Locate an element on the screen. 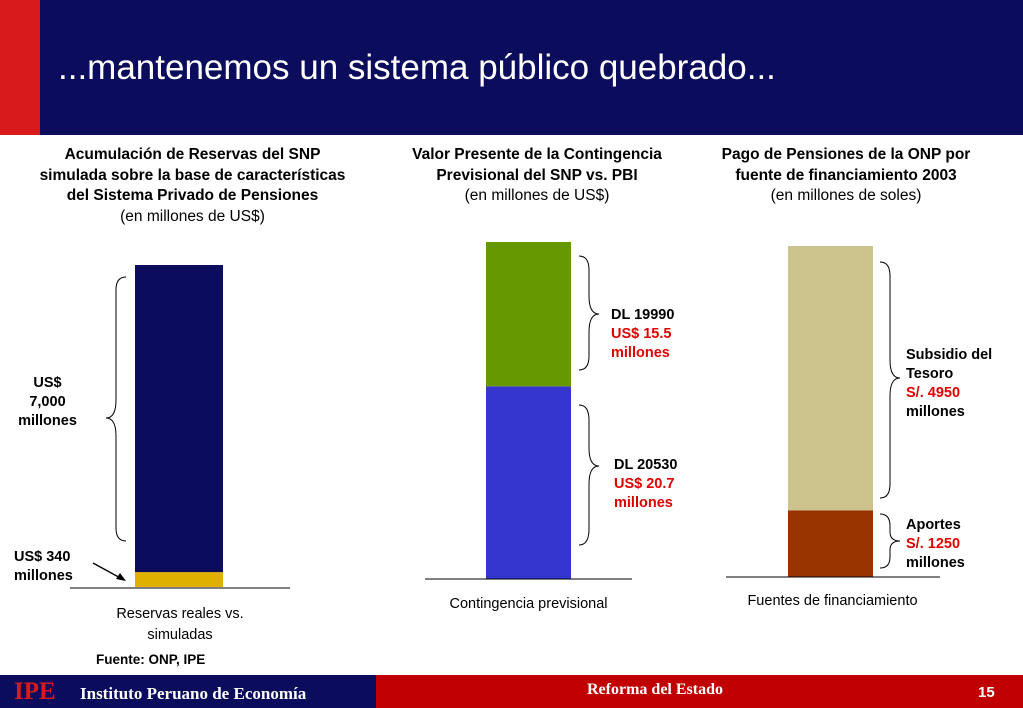  chart3-bar-subsidio is located at coordinates (830, 378).